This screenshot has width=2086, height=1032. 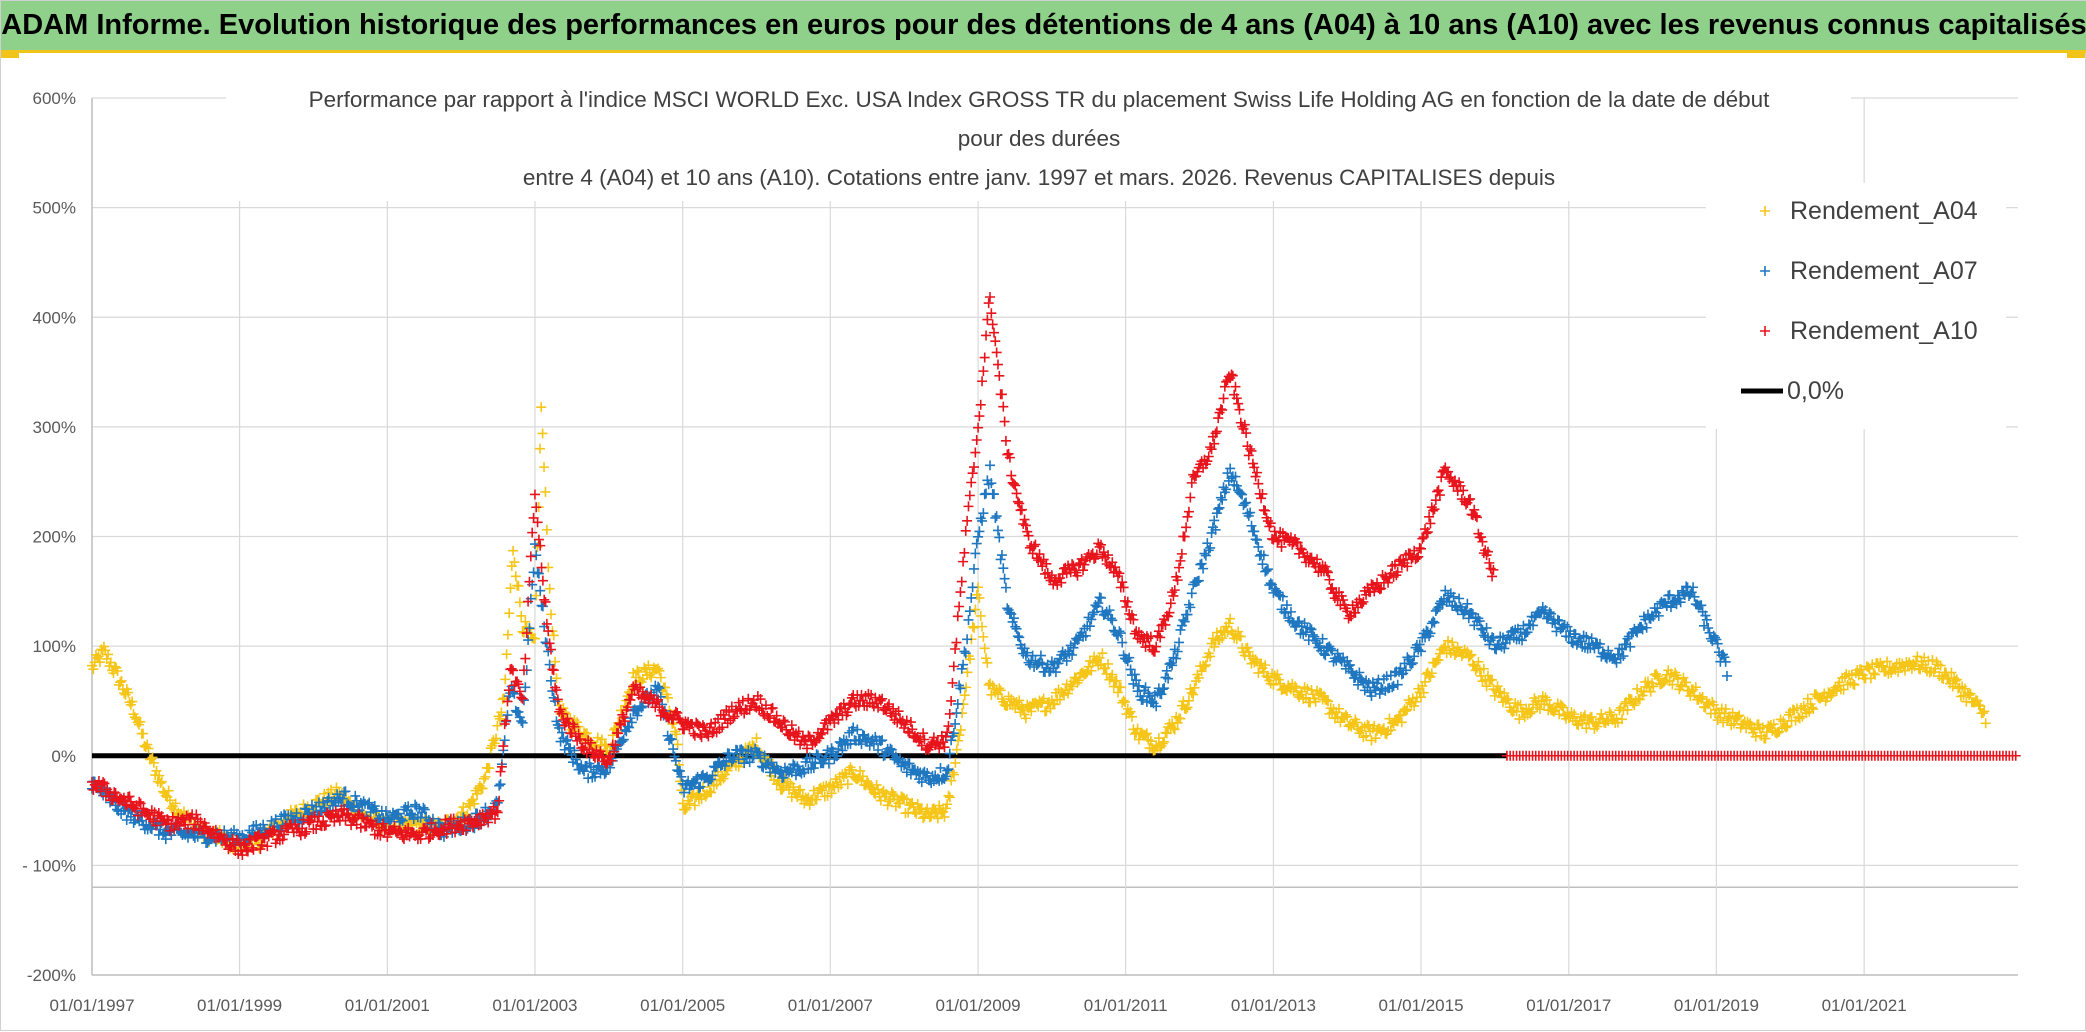 I want to click on x-tick-label: 01/01/2019, so click(x=1716, y=1005).